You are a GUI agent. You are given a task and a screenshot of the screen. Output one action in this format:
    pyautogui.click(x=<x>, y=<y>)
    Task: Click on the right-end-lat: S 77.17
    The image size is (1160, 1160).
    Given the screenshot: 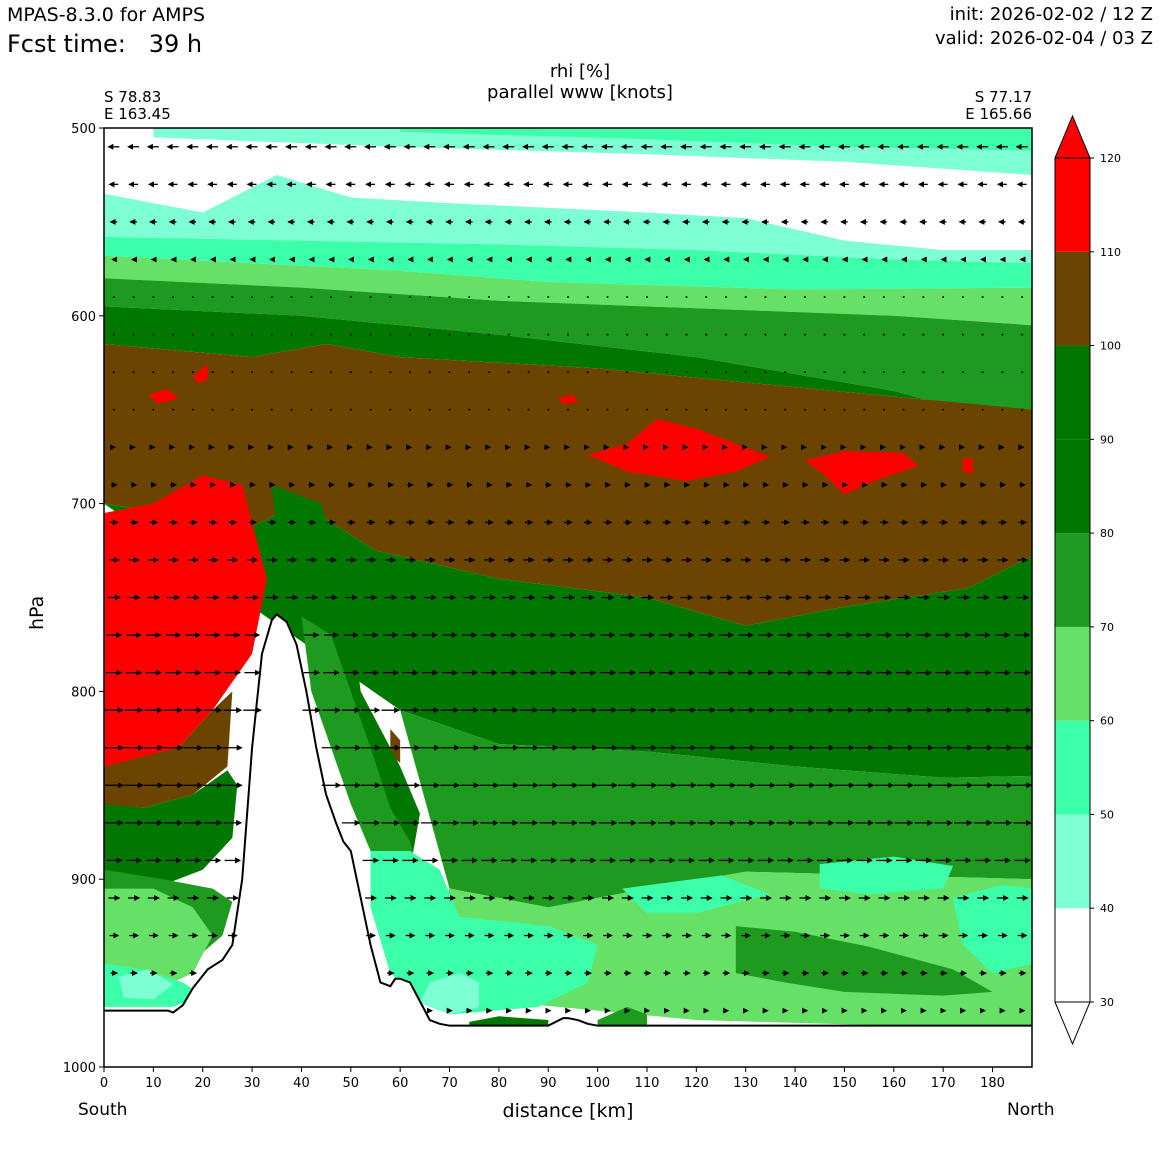 What is the action you would take?
    pyautogui.click(x=1003, y=97)
    